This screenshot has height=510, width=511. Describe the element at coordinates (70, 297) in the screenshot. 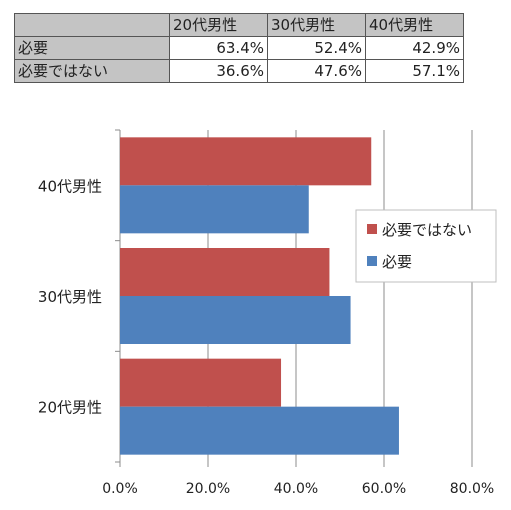

I see `category-label: 30代男性` at that location.